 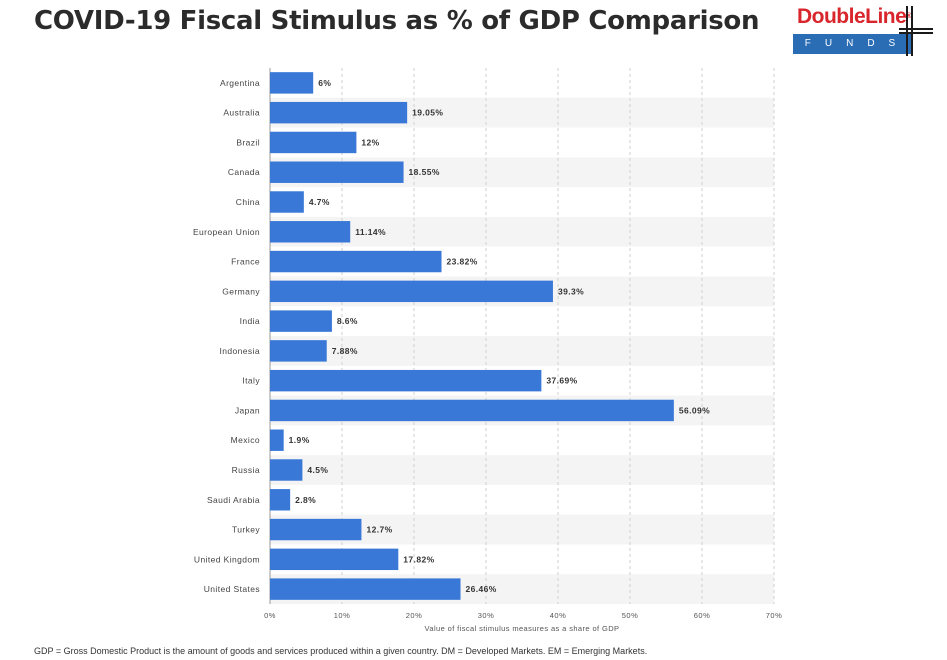 What do you see at coordinates (317, 470) in the screenshot?
I see `value-label: 4.5%` at bounding box center [317, 470].